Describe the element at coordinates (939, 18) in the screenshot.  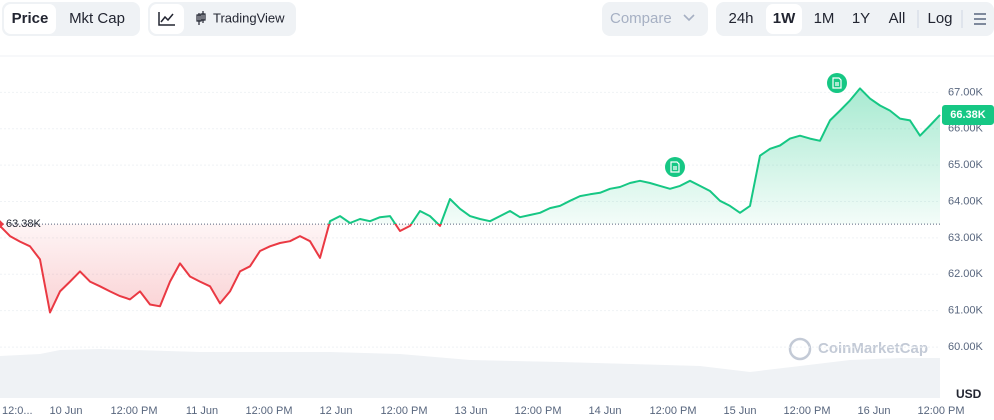
I see `log-button: Log` at that location.